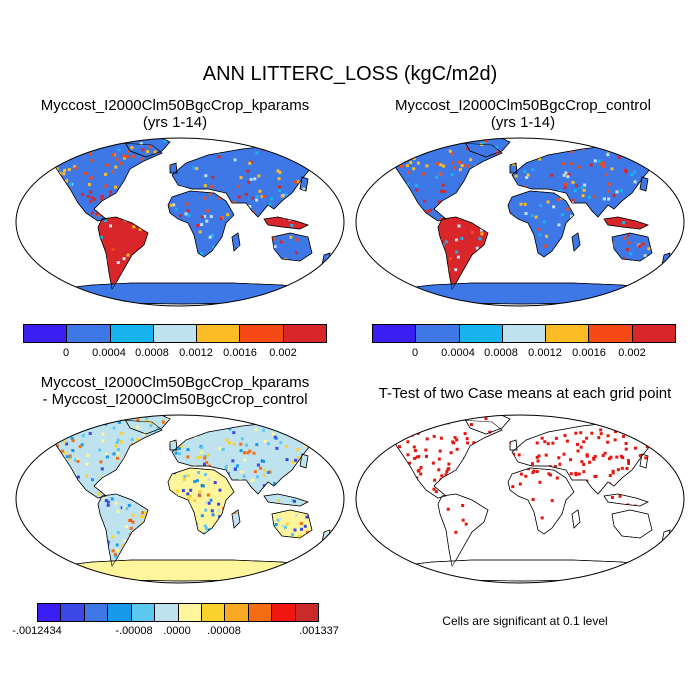 Image resolution: width=700 pixels, height=700 pixels. What do you see at coordinates (523, 105) in the screenshot?
I see `panel-title-line1: Myccost_I2000Clm50BgcCrop_control` at bounding box center [523, 105].